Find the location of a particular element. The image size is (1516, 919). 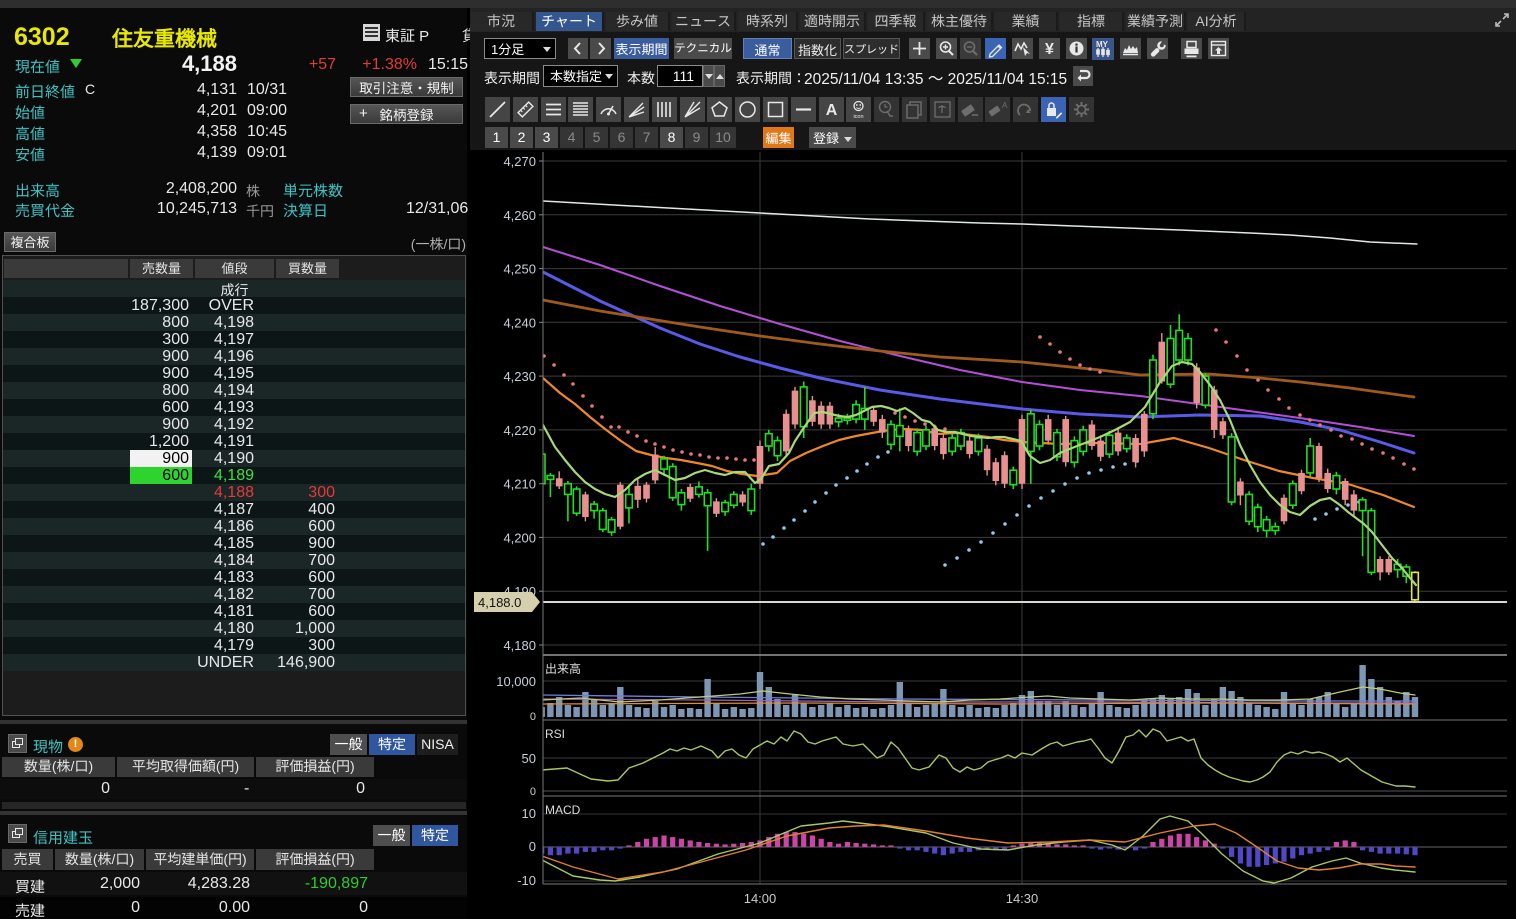

svg-text: 4,260 is located at coordinates (519, 215).